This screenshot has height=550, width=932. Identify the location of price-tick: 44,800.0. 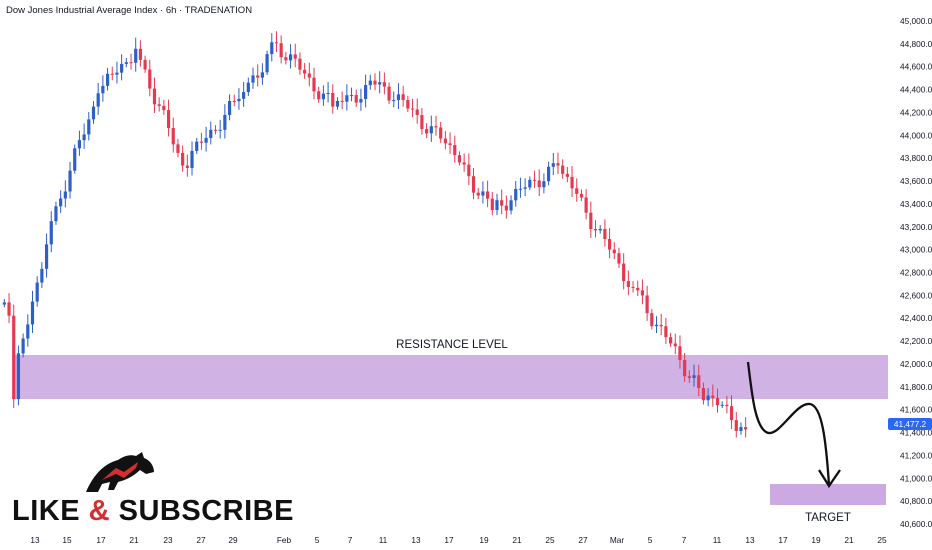
(916, 44).